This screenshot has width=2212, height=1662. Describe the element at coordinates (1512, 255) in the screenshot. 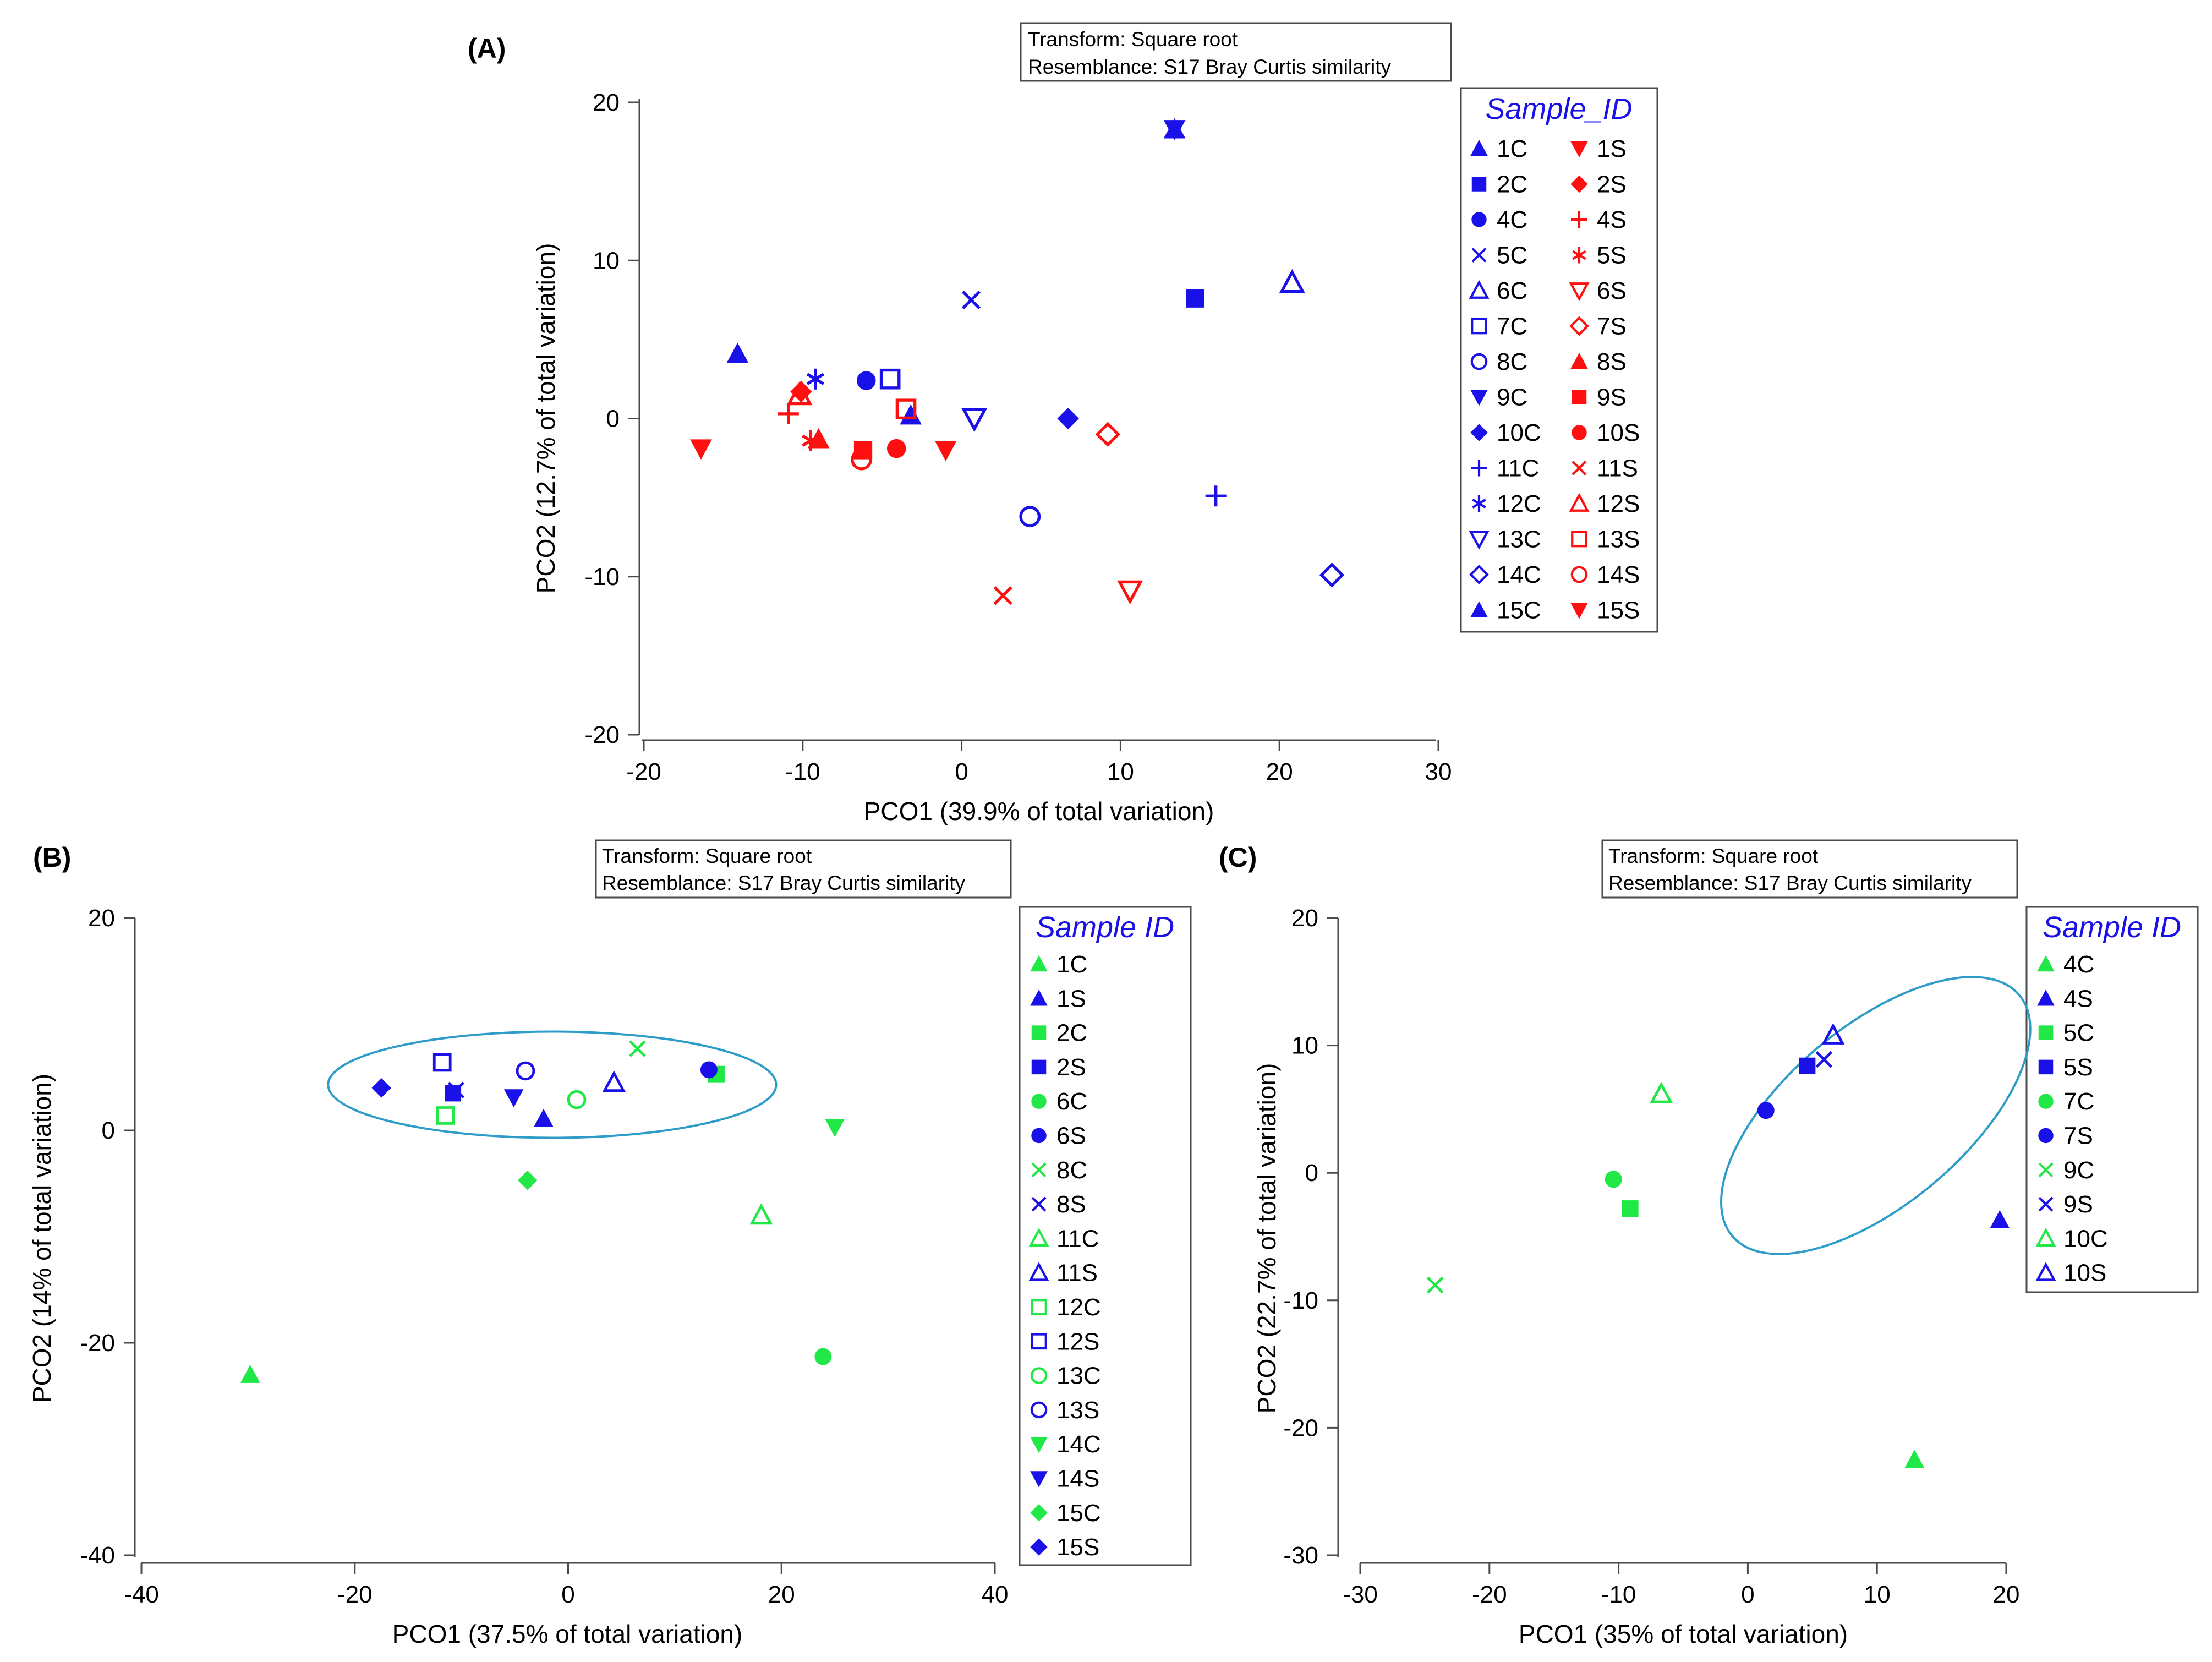

I see `panel-a-legend-label: 5C` at that location.